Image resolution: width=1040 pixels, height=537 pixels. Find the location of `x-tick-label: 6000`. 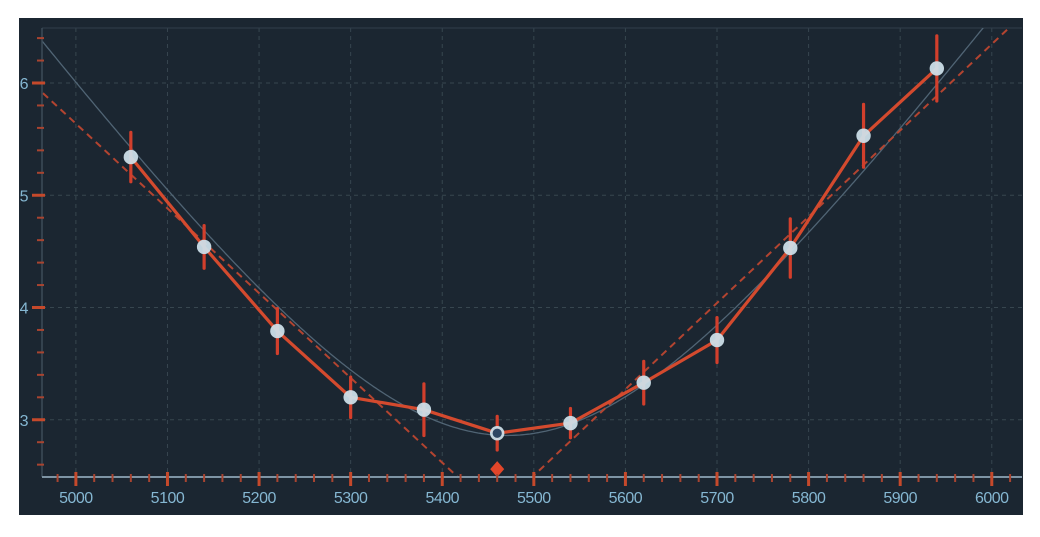

x-tick-label: 6000 is located at coordinates (992, 498).